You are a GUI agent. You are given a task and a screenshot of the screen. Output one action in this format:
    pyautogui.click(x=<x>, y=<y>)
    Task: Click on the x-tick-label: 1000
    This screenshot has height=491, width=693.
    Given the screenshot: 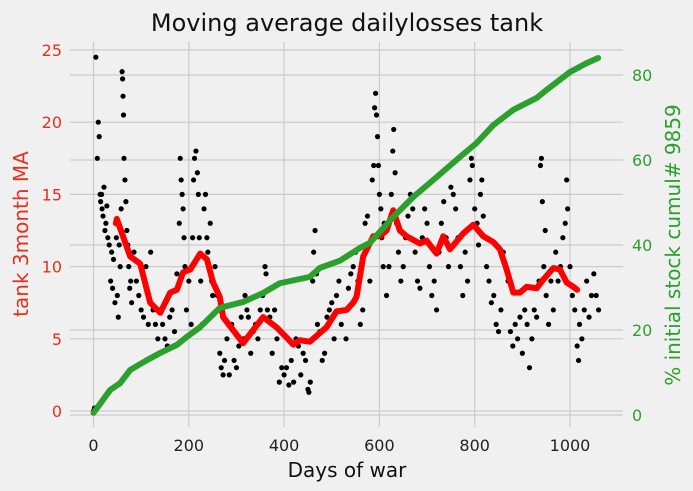 What is the action you would take?
    pyautogui.click(x=570, y=445)
    